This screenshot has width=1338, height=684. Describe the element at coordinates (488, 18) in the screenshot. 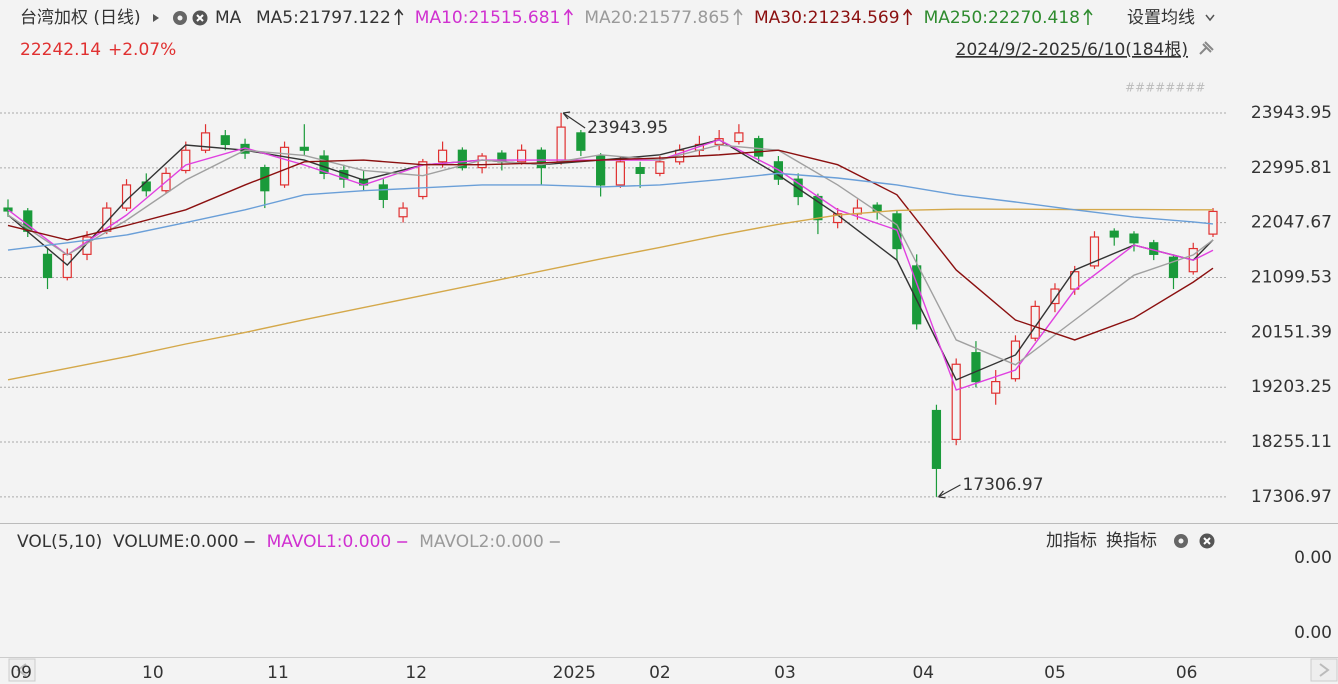

I see `legend-entry: MA10:21515.681` at that location.